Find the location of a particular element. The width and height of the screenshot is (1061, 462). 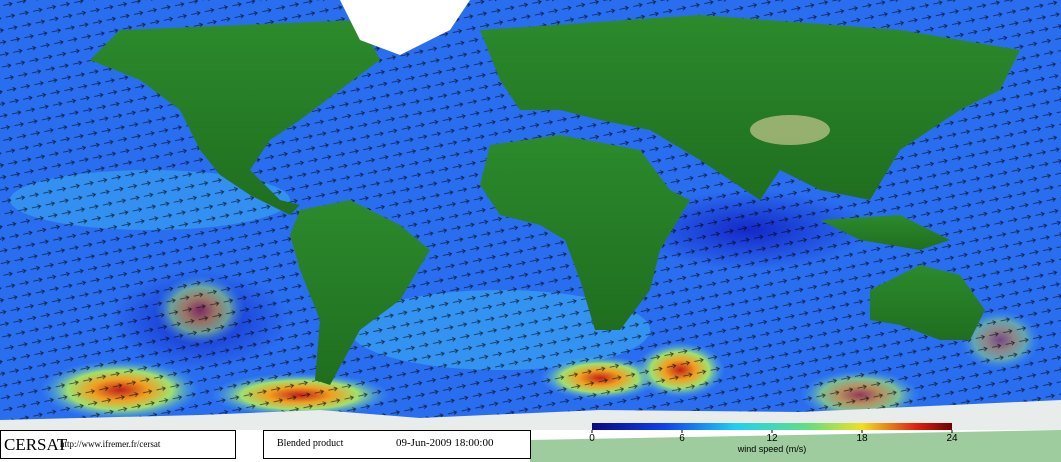

plateau is located at coordinates (790, 130).